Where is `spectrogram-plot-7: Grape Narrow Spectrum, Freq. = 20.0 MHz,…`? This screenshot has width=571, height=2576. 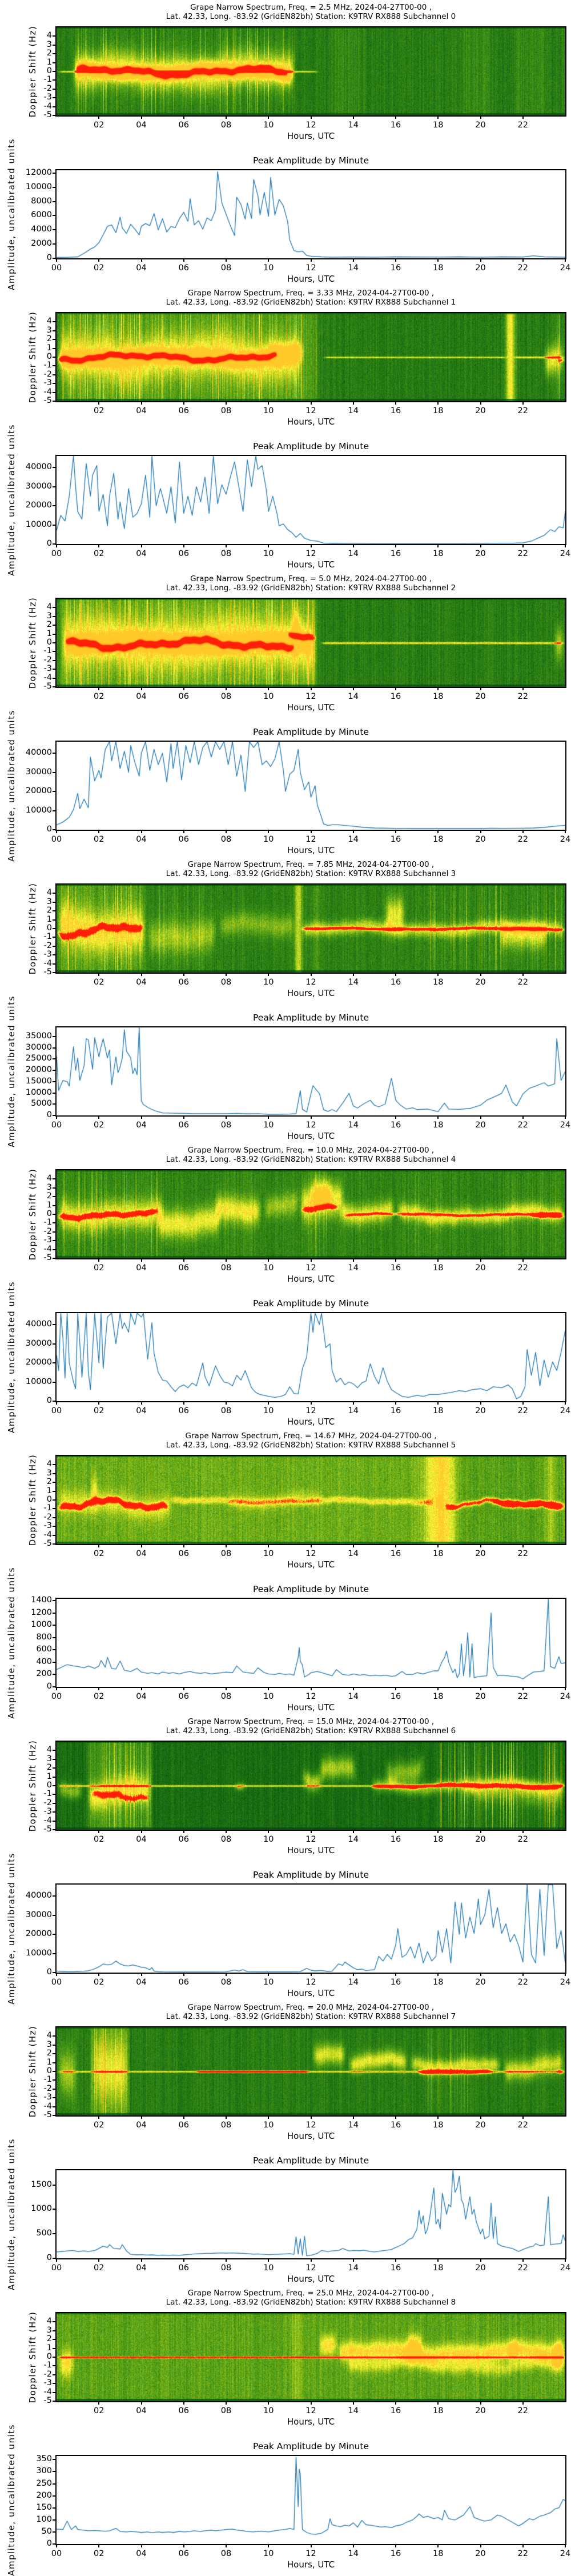
spectrogram-plot-7: Grape Narrow Spectrum, Freq. = 20.0 MHz,… is located at coordinates (285, 2071).